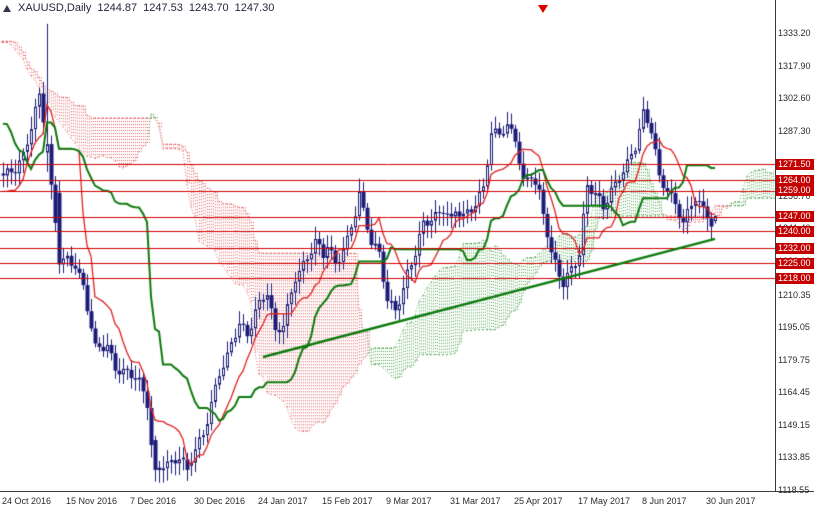 This screenshot has height=514, width=814. Describe the element at coordinates (153, 501) in the screenshot. I see `time-label: 7 Dec 2016` at that location.